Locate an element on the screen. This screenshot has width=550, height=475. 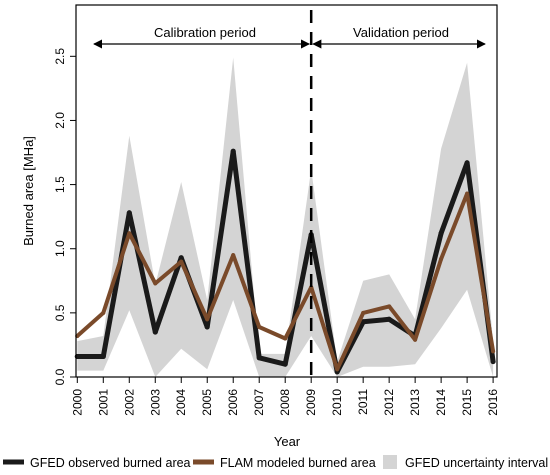
x-tick-label: 2016 is located at coordinates (493, 402).